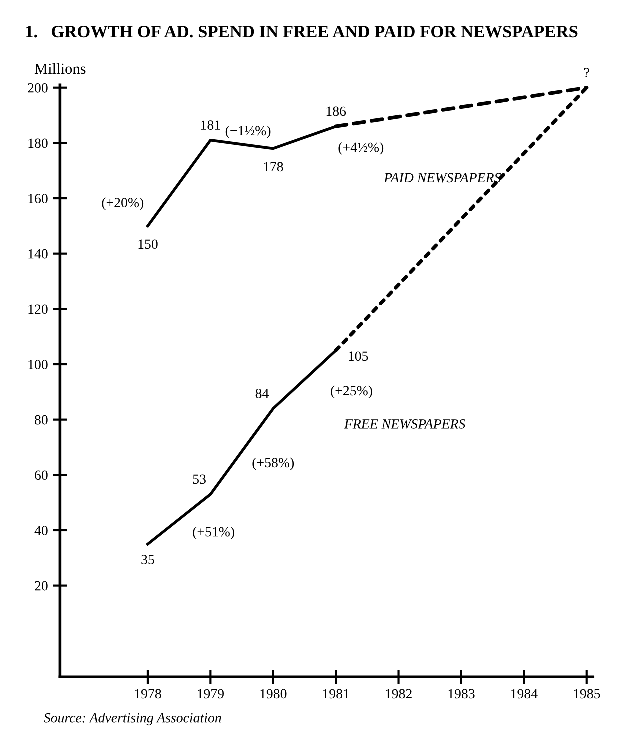 The width and height of the screenshot is (627, 740). Describe the element at coordinates (461, 694) in the screenshot. I see `x-tick-label: 1983` at that location.